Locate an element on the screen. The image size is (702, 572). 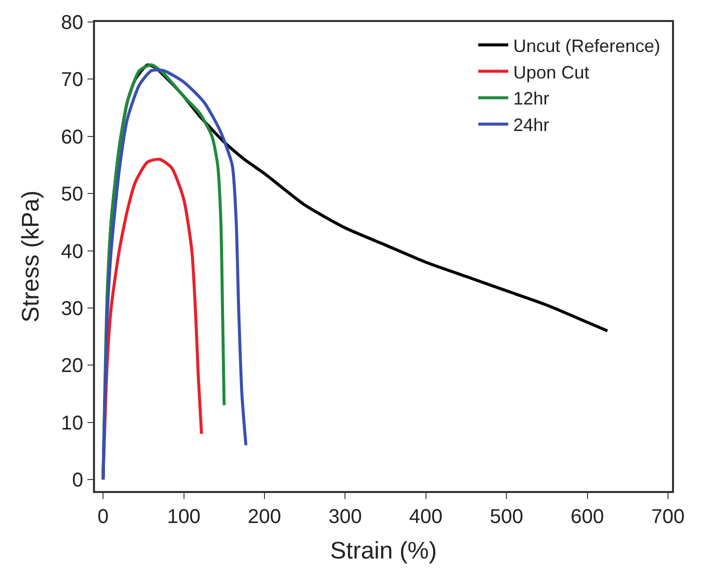
x-tick-label: 400 is located at coordinates (426, 517).